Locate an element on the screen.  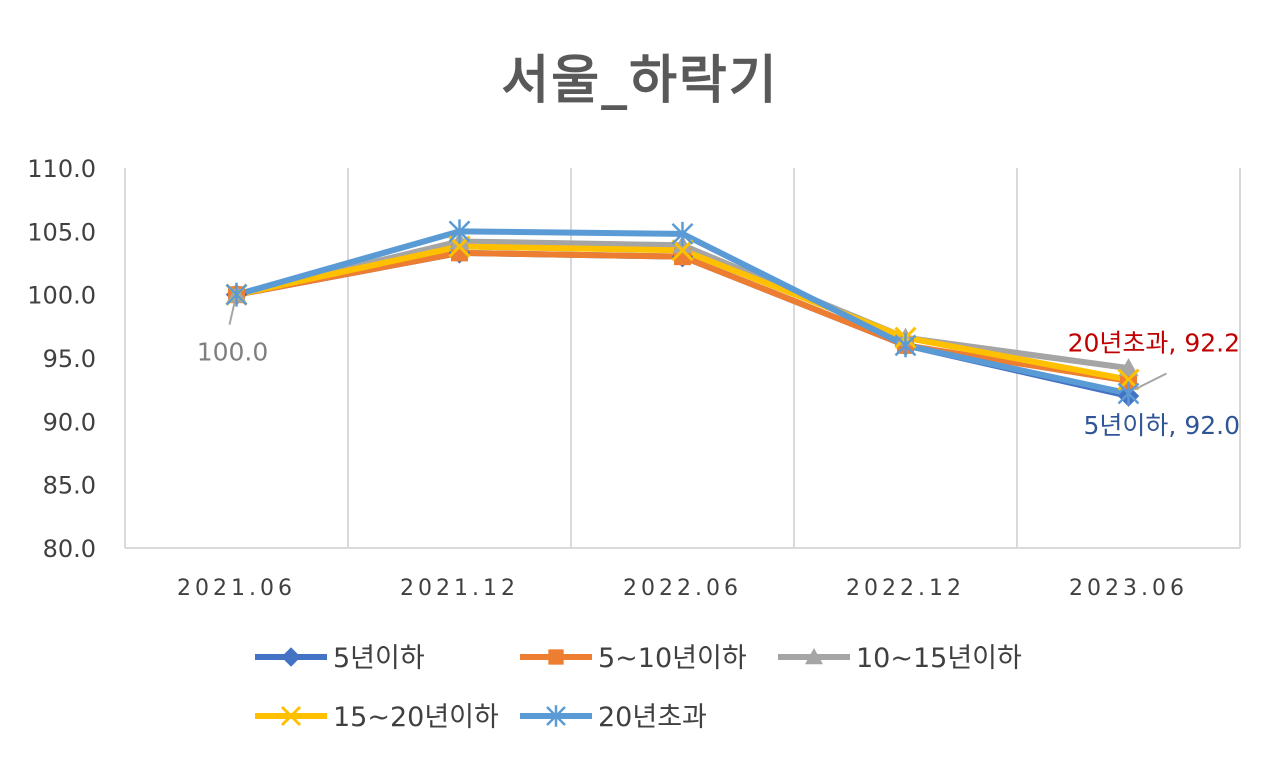
legend-label: 10~15년이하 is located at coordinates (939, 658).